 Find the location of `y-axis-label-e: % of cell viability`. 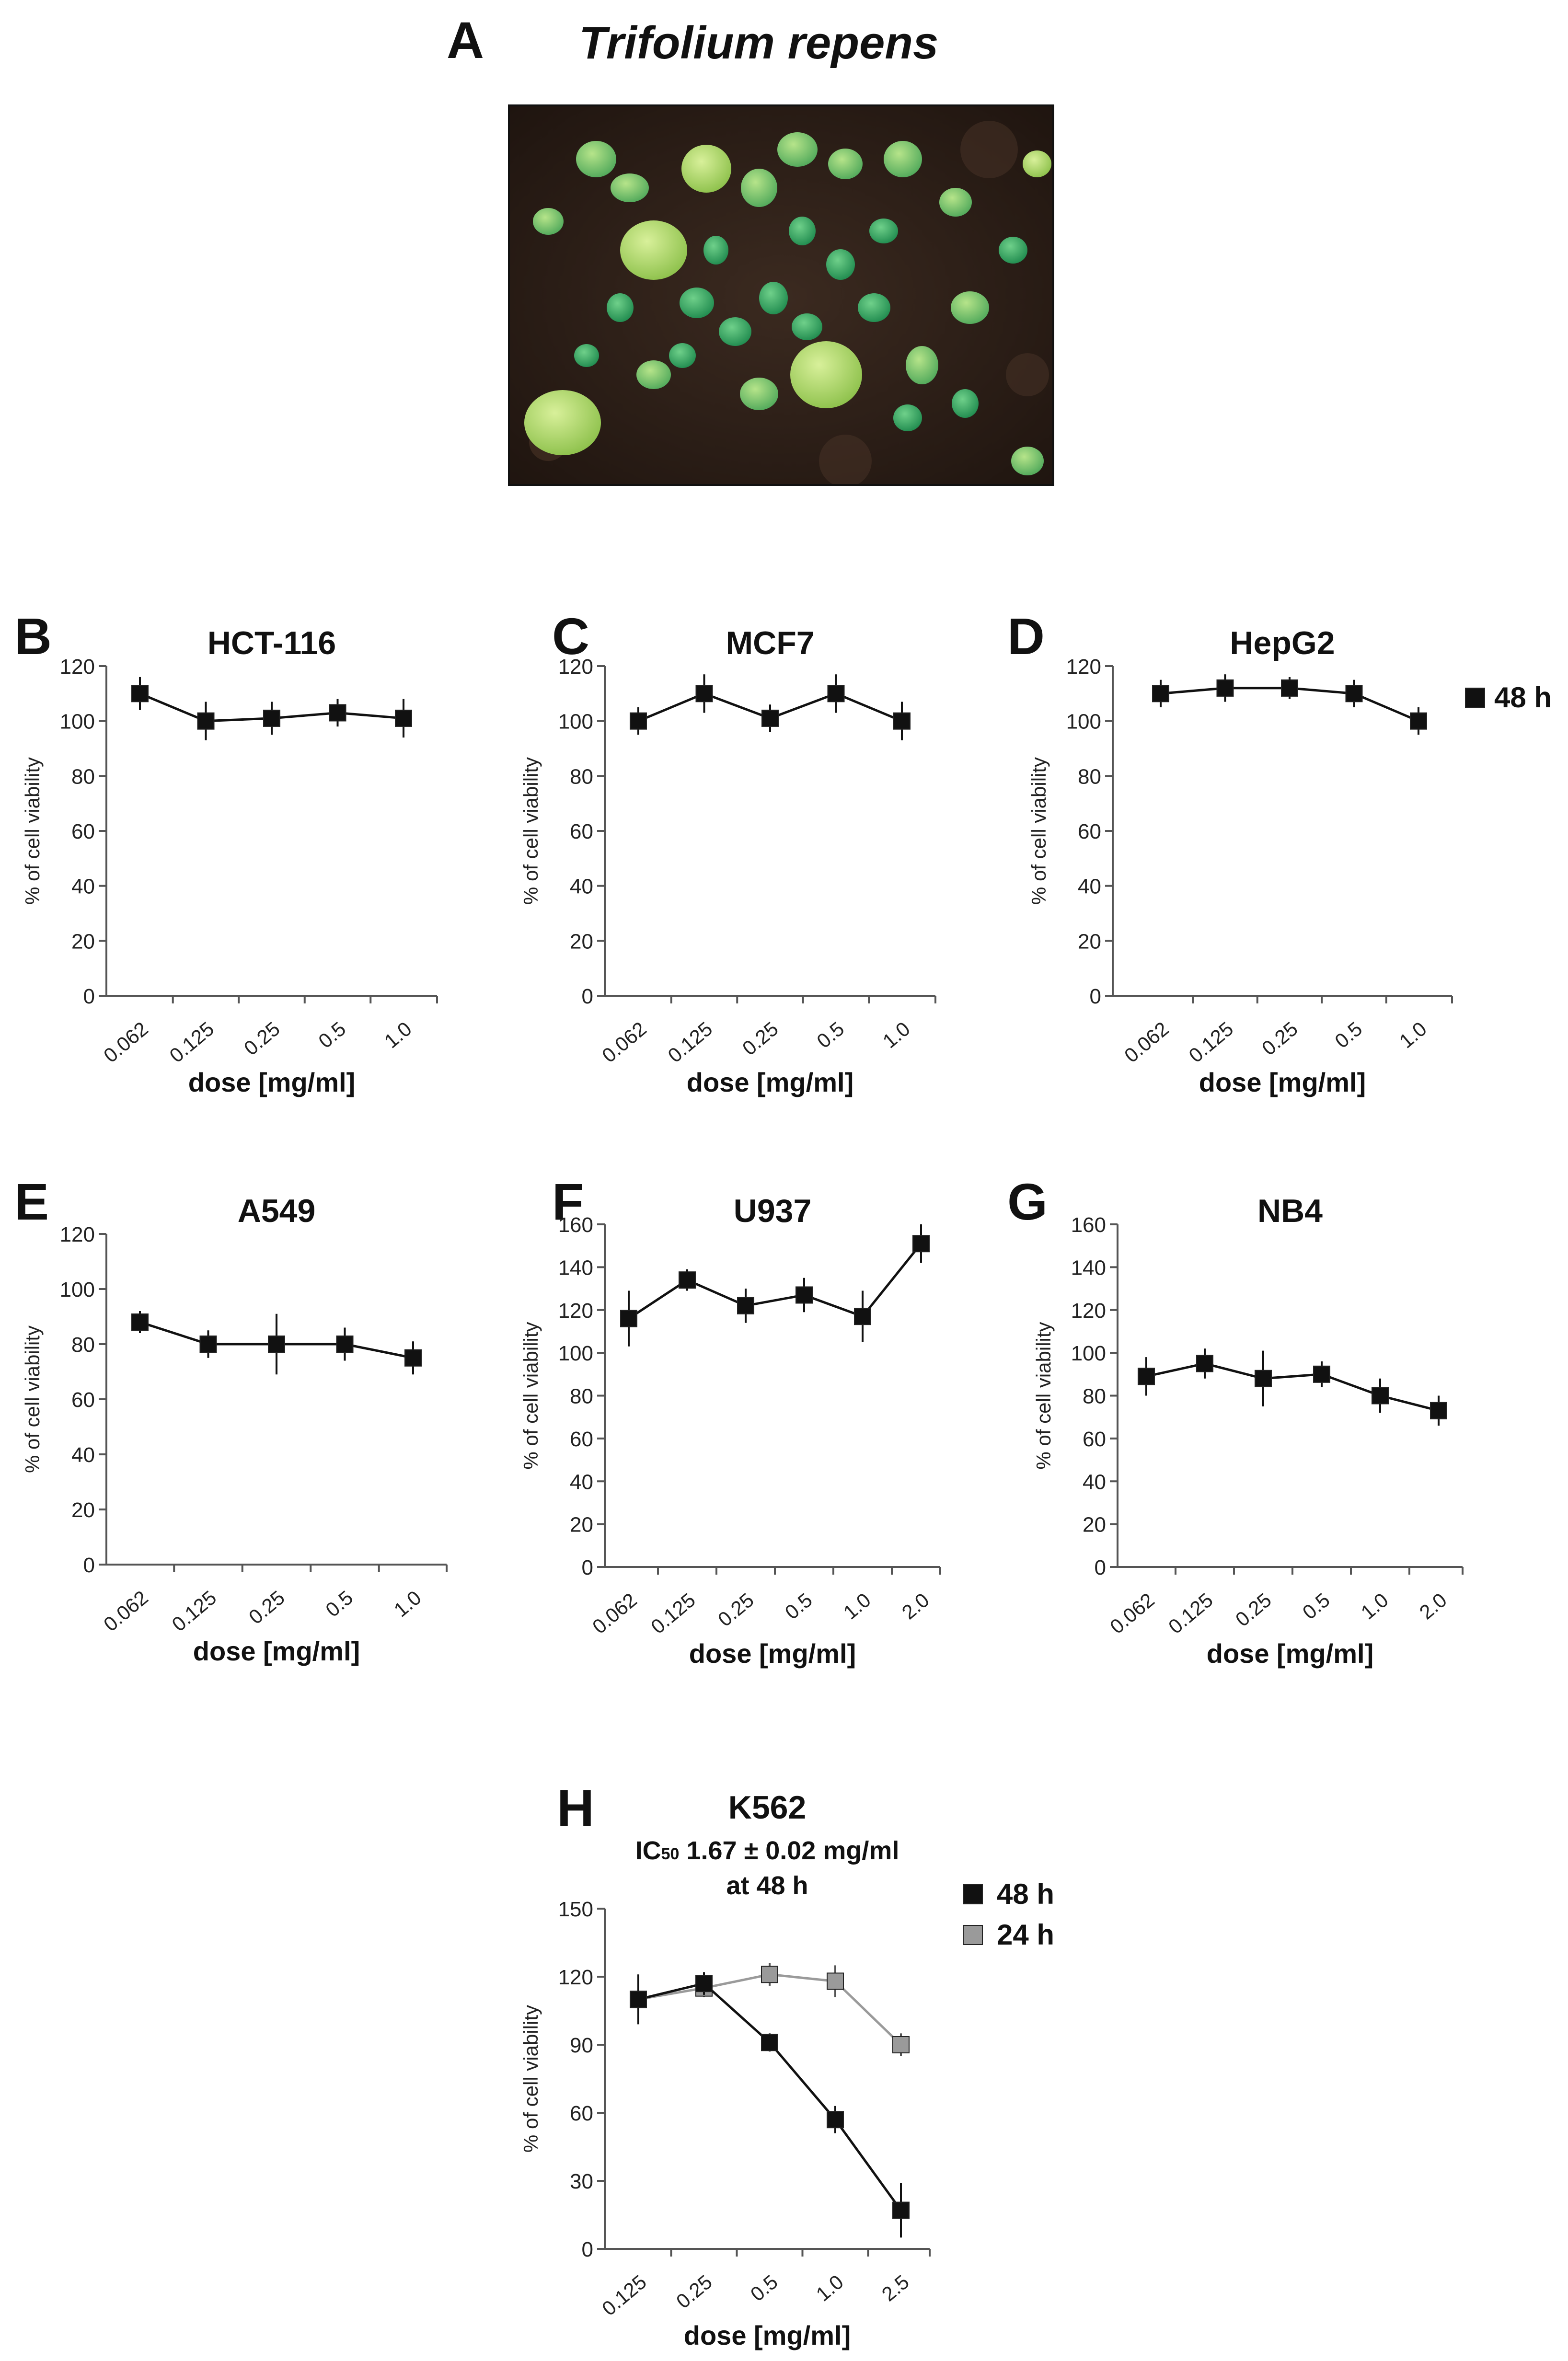

y-axis-label-e: % of cell viability is located at coordinates (32, 1399).